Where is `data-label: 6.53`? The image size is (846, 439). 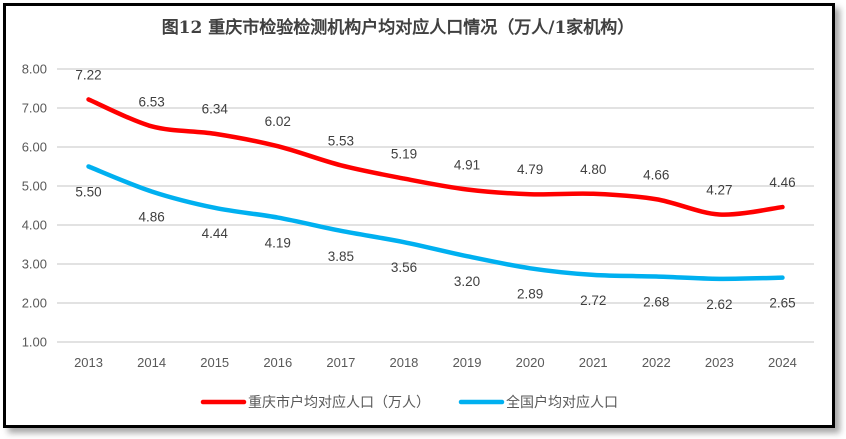 data-label: 6.53 is located at coordinates (151, 101).